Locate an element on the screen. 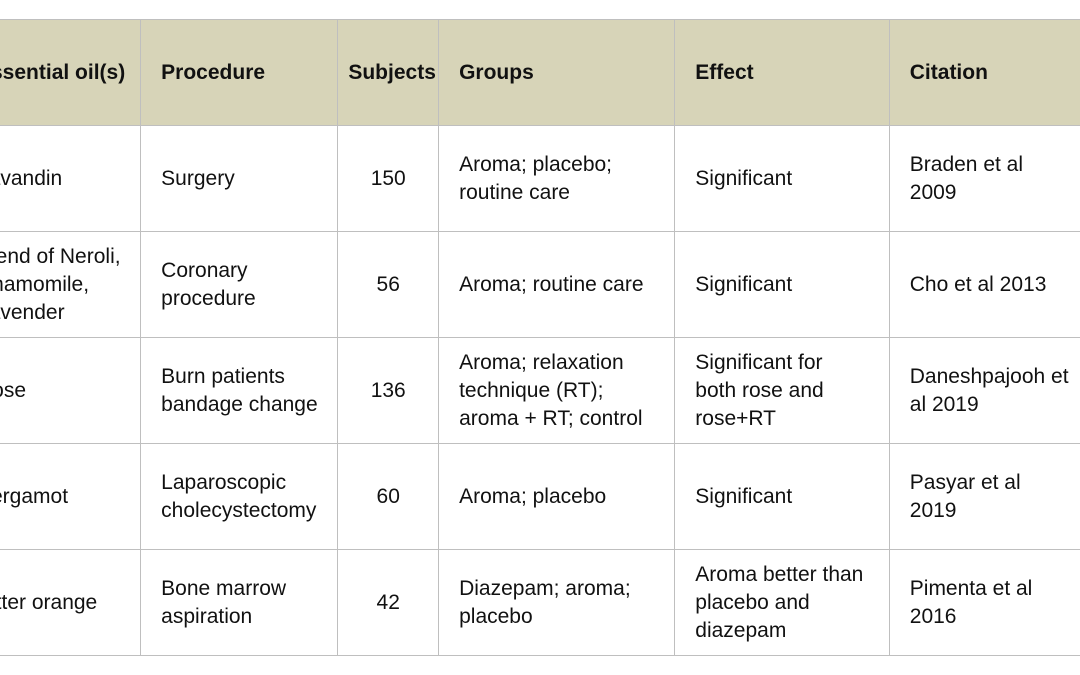  header-citation: Citation is located at coordinates (984, 72).